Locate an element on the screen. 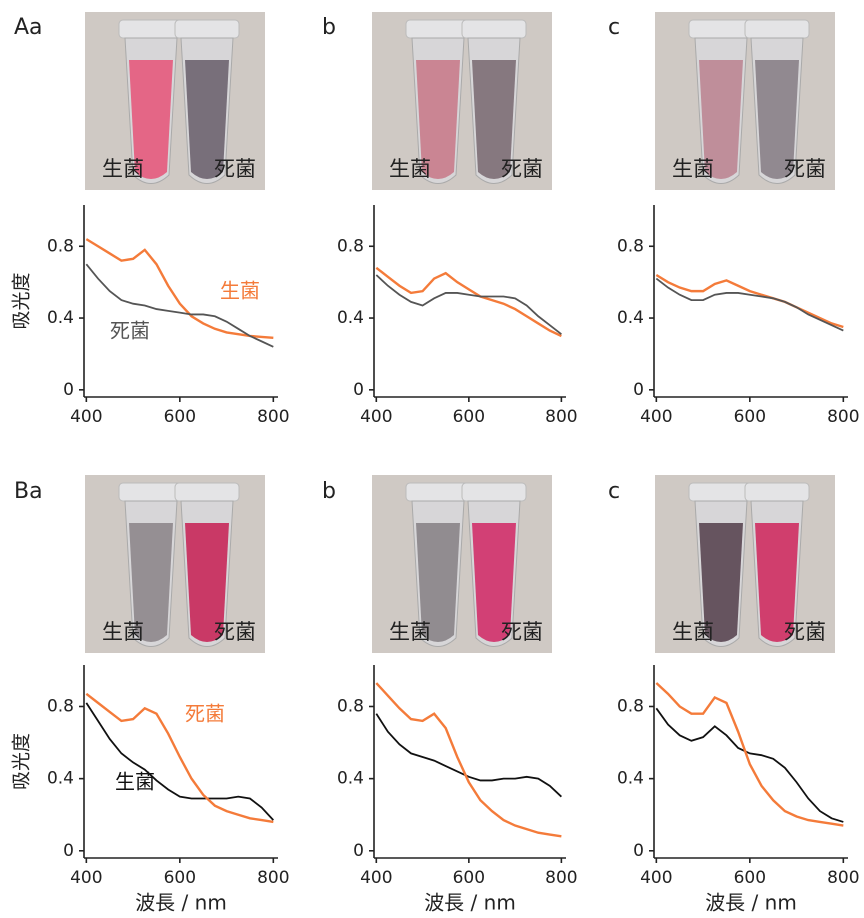 The height and width of the screenshot is (918, 864). panel-label: Ba is located at coordinates (28, 491).